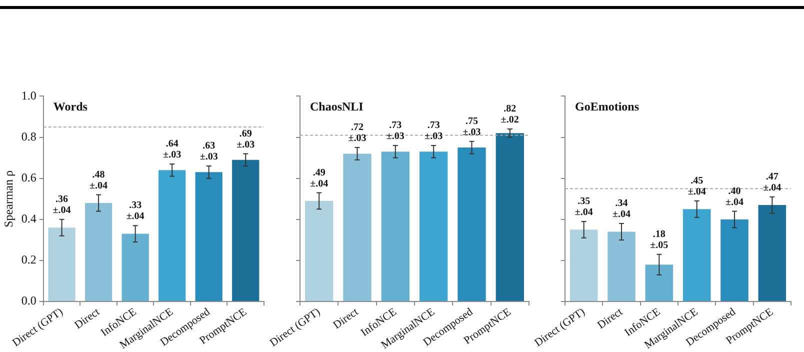  I want to click on data-label: .47 ±.04, so click(772, 182).